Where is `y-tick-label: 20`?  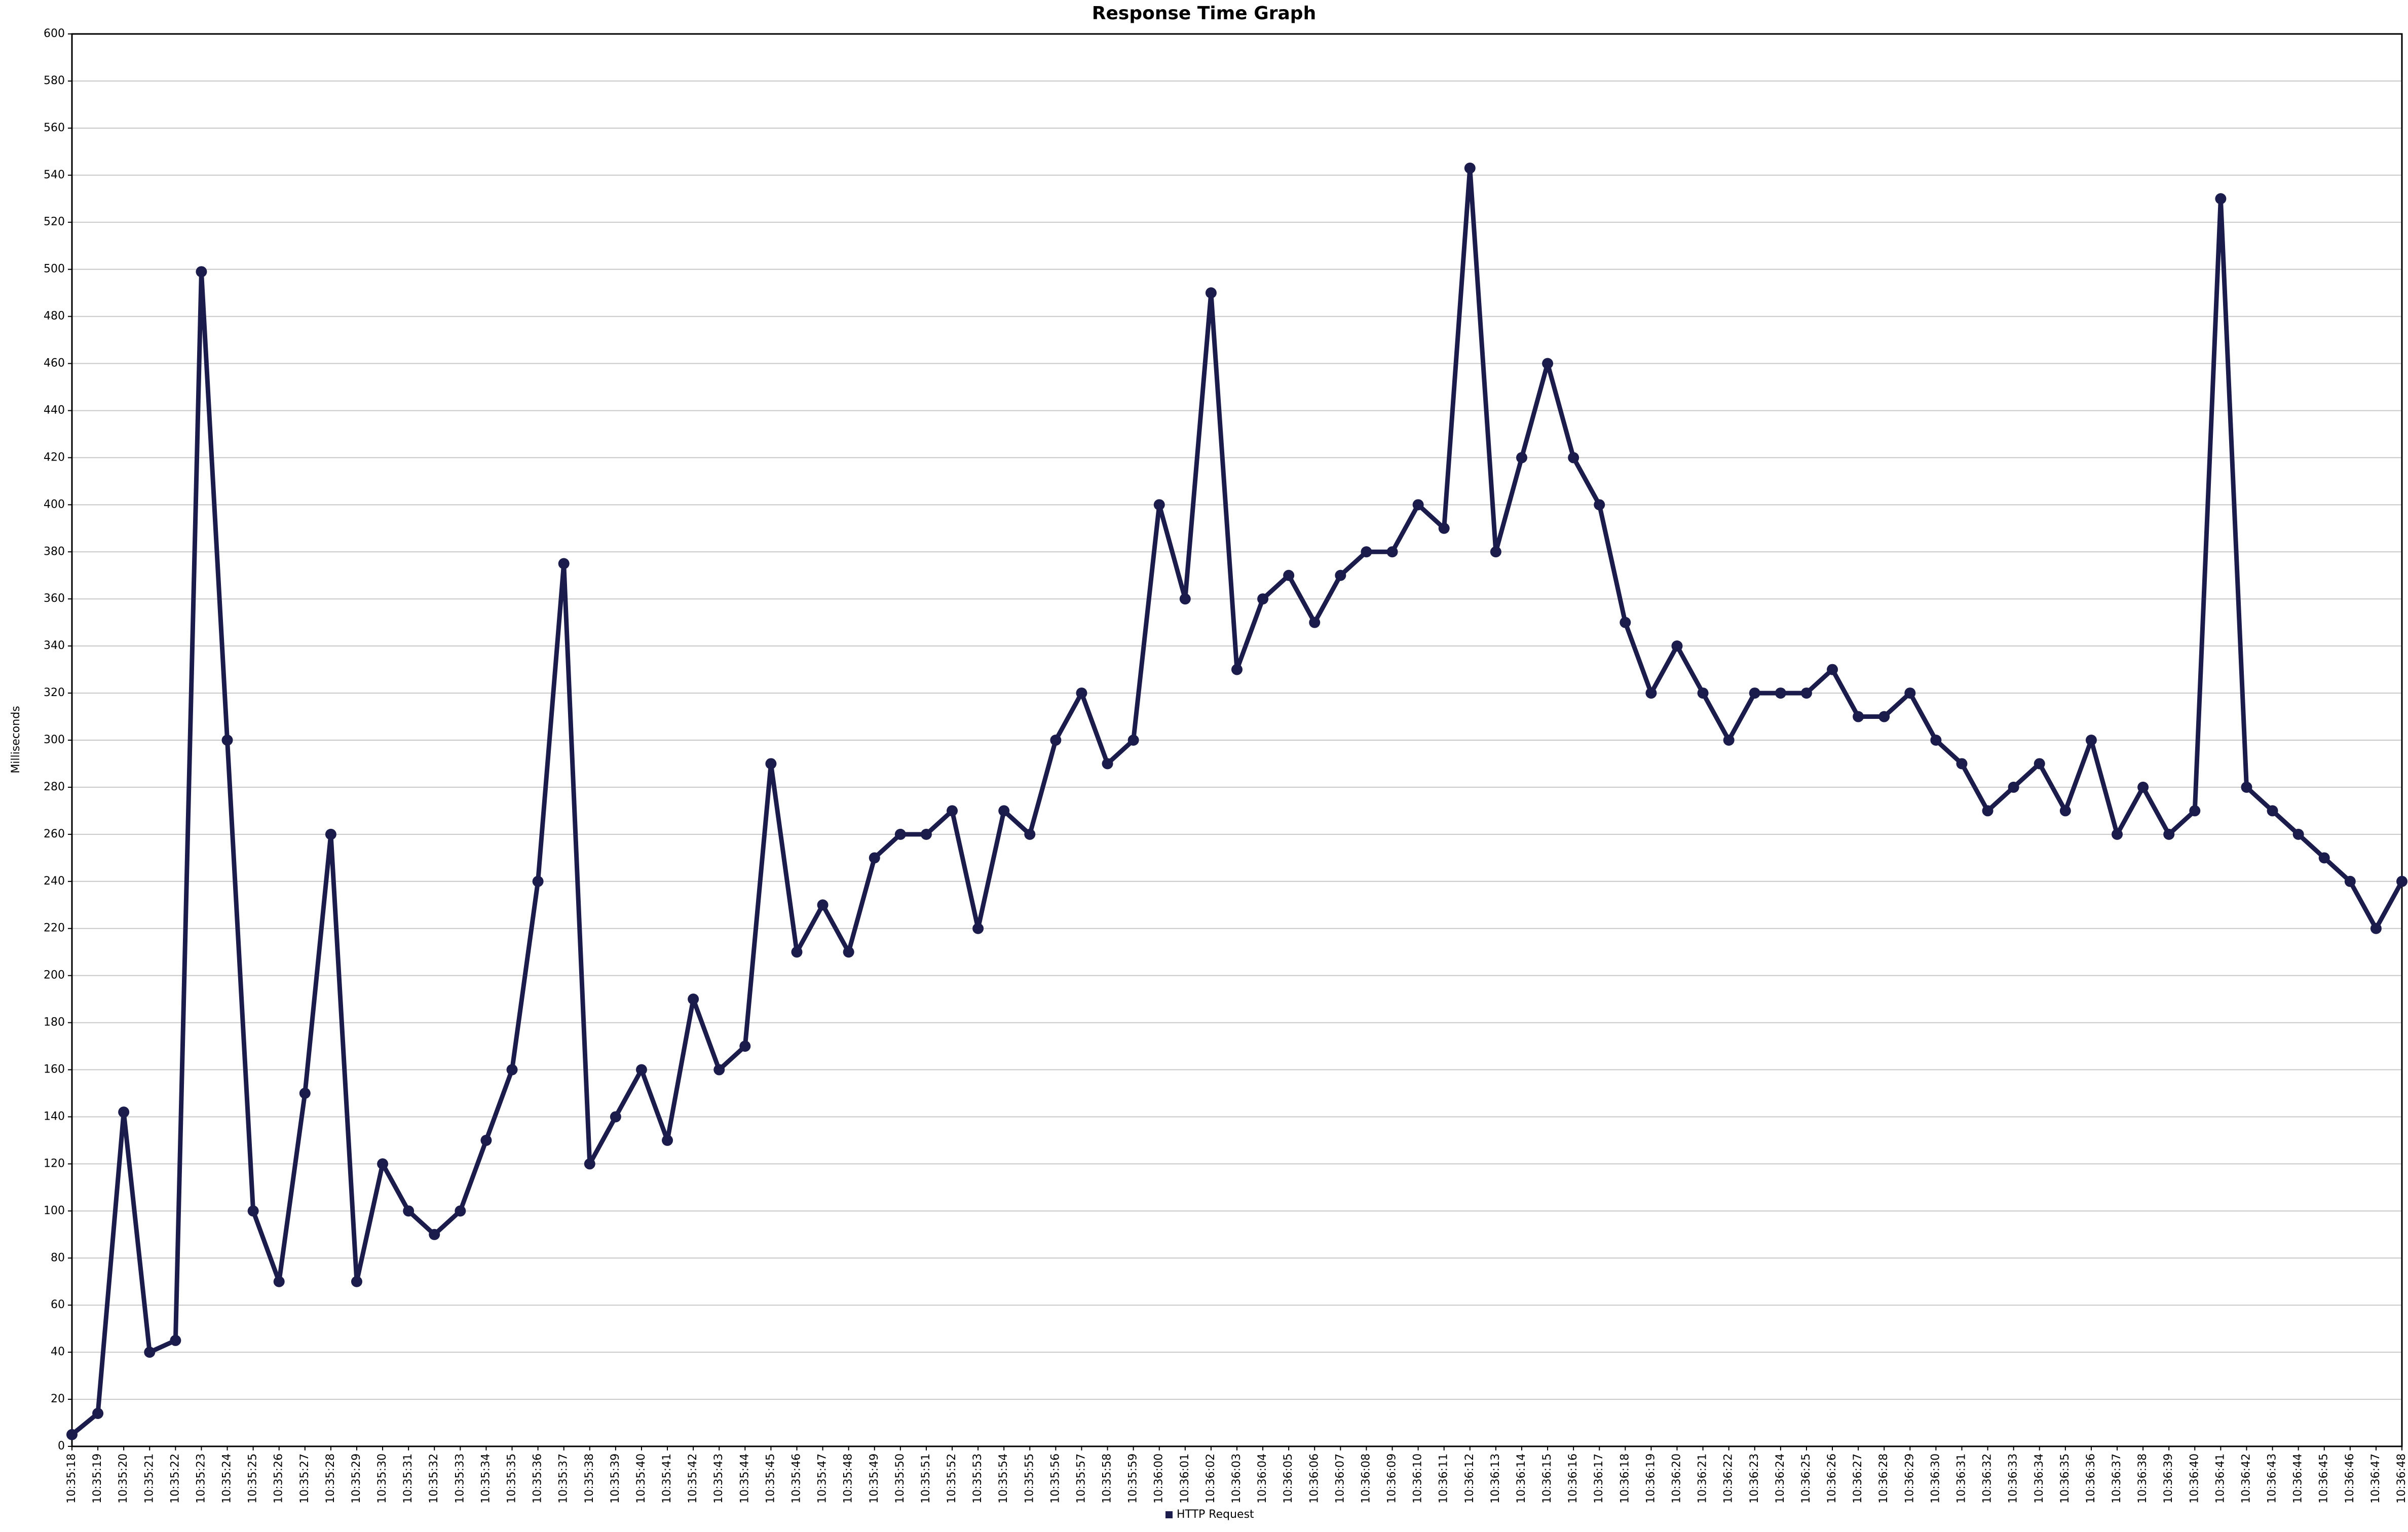 y-tick-label: 20 is located at coordinates (58, 1399).